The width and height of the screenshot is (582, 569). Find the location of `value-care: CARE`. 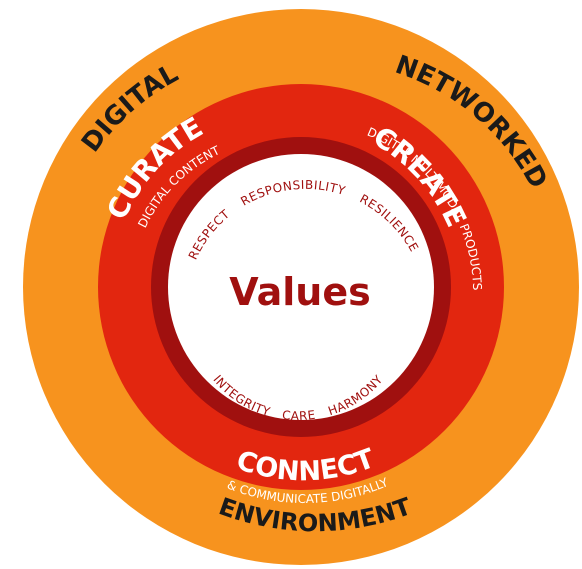

value-care: CARE is located at coordinates (298, 415).